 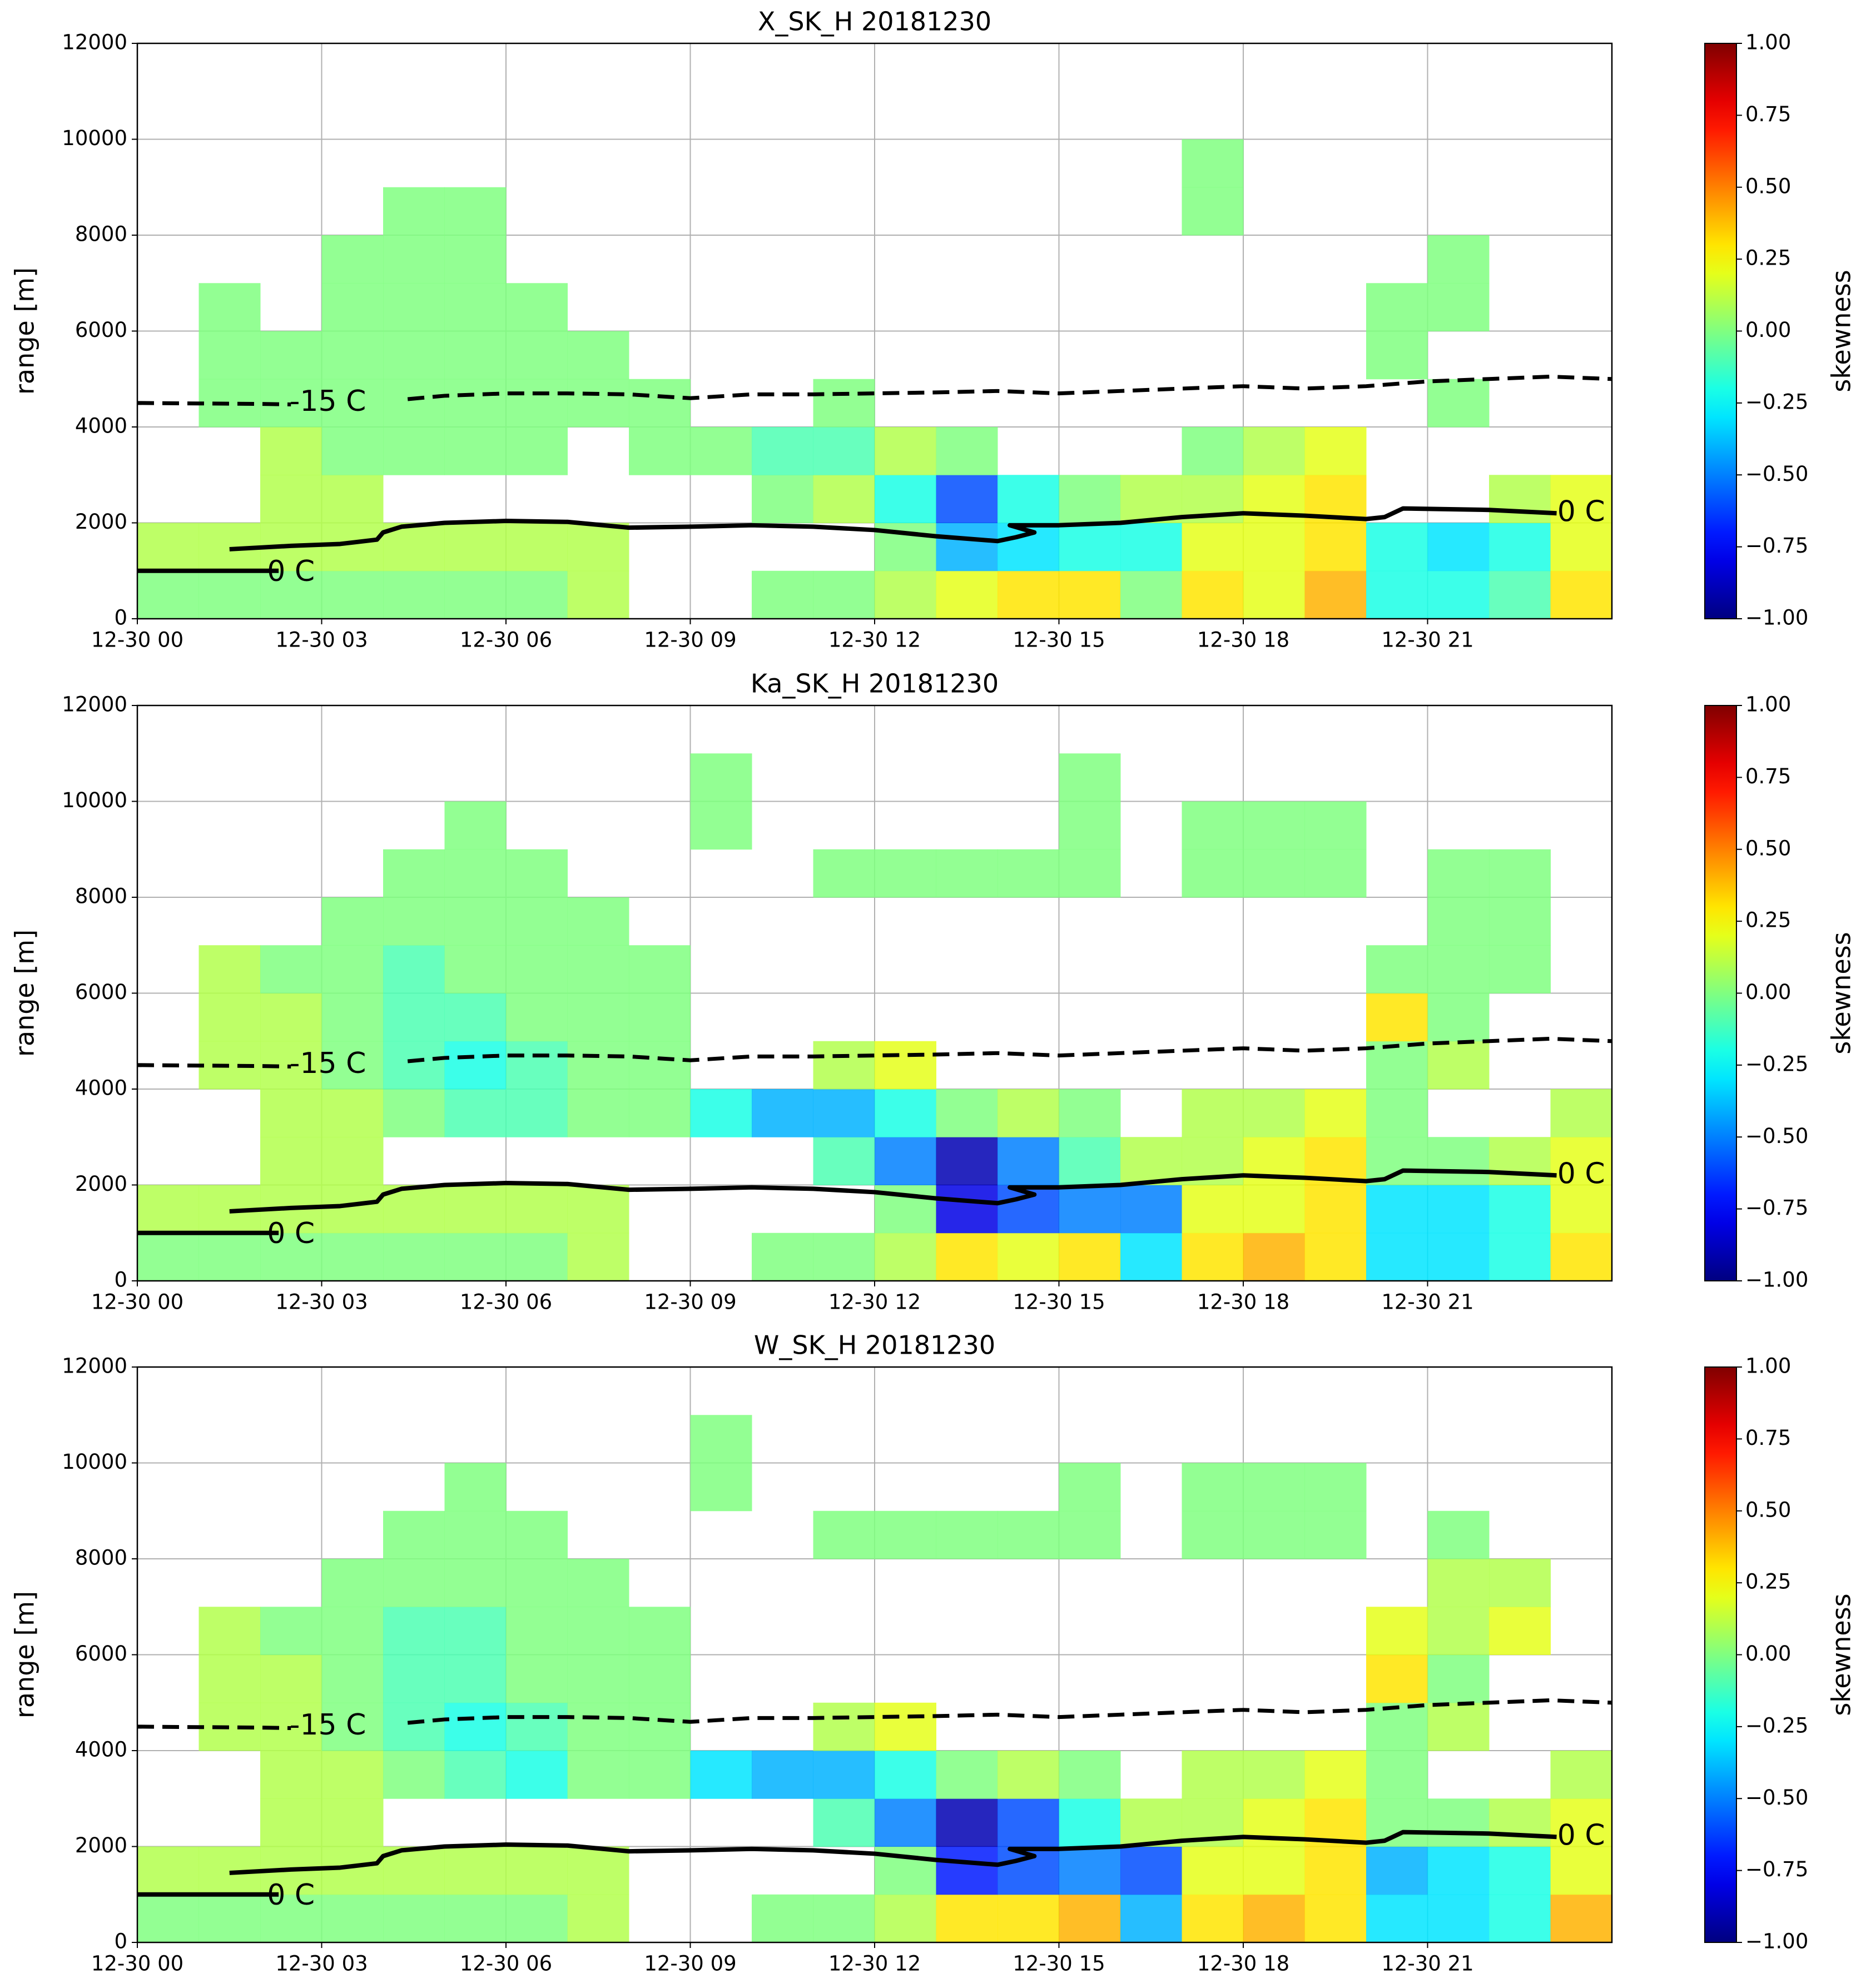 I want to click on colorbar-tick-label: −0.75, so click(x=1776, y=546).